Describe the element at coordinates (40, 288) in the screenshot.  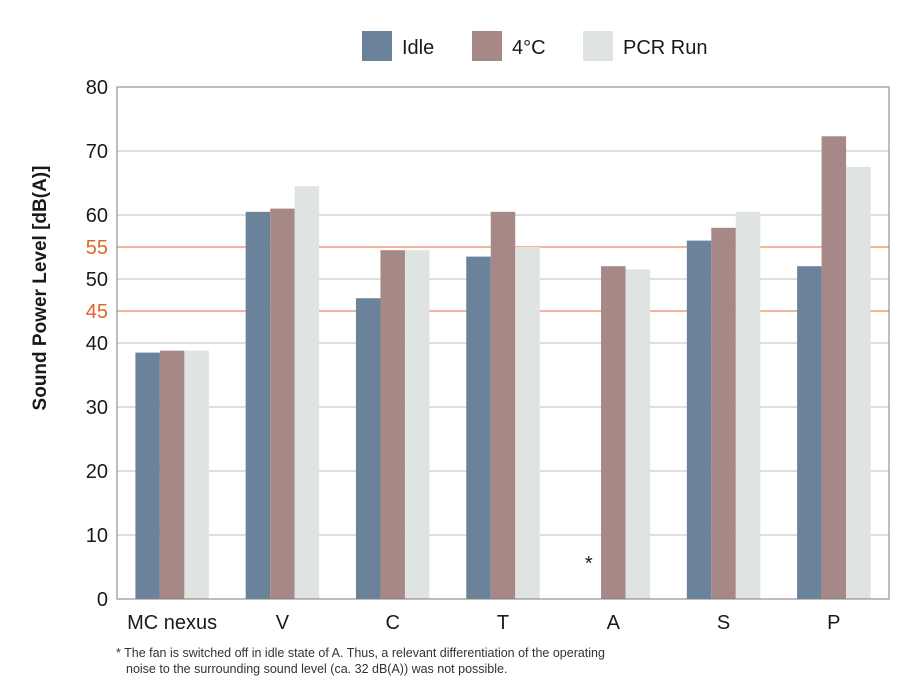
I see `y-axis-title: Sound Power Level [dB(A)]` at that location.